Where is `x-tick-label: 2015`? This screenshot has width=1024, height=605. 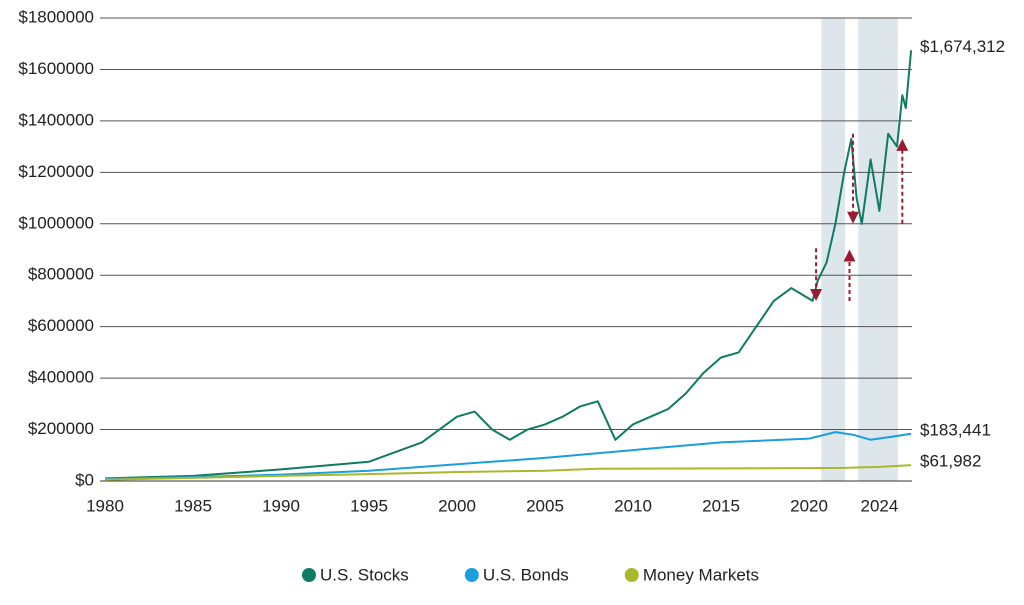
x-tick-label: 2015 is located at coordinates (721, 505).